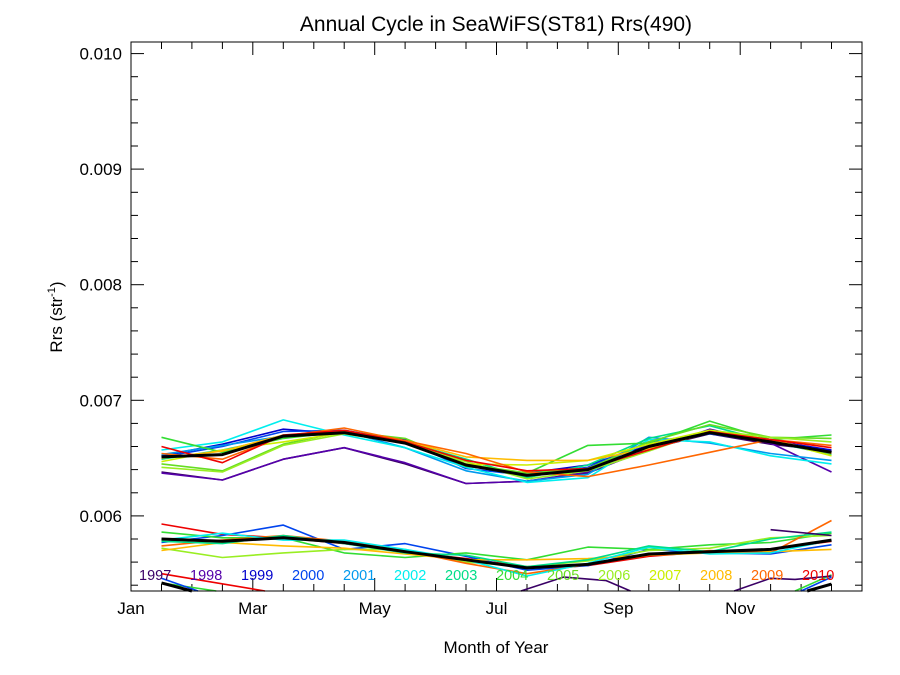 The height and width of the screenshot is (675, 900). Describe the element at coordinates (614, 576) in the screenshot. I see `legend-label-2006: 2006` at that location.